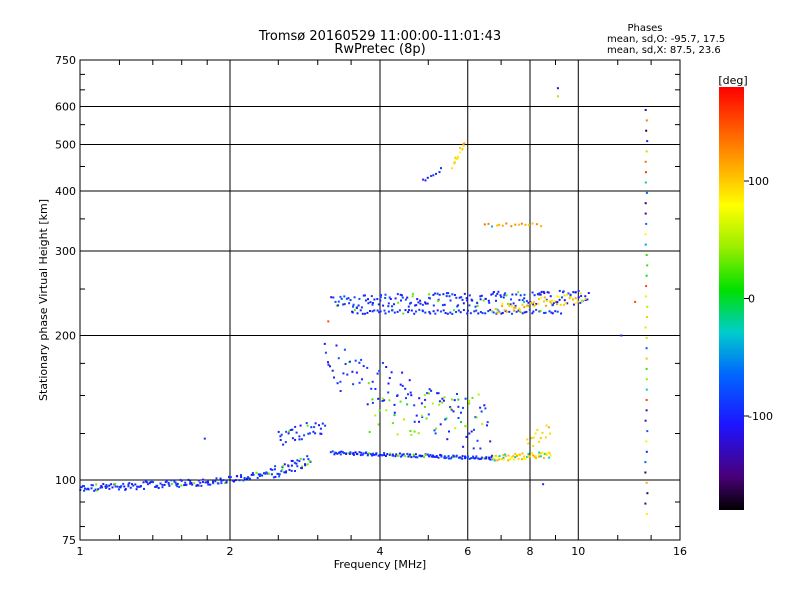 The image size is (800, 600). Describe the element at coordinates (644, 28) in the screenshot. I see `stats-header: Phases` at that location.